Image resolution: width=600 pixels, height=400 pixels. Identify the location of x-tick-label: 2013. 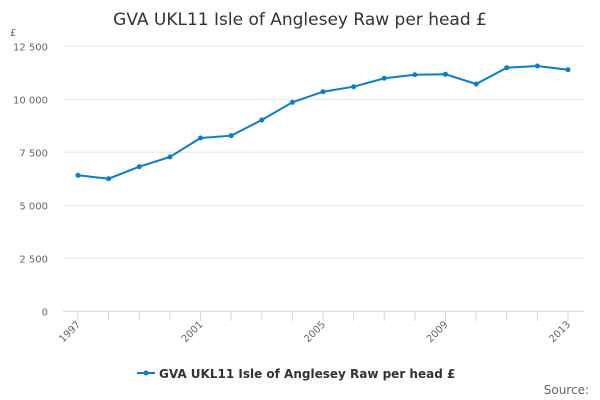
(560, 332).